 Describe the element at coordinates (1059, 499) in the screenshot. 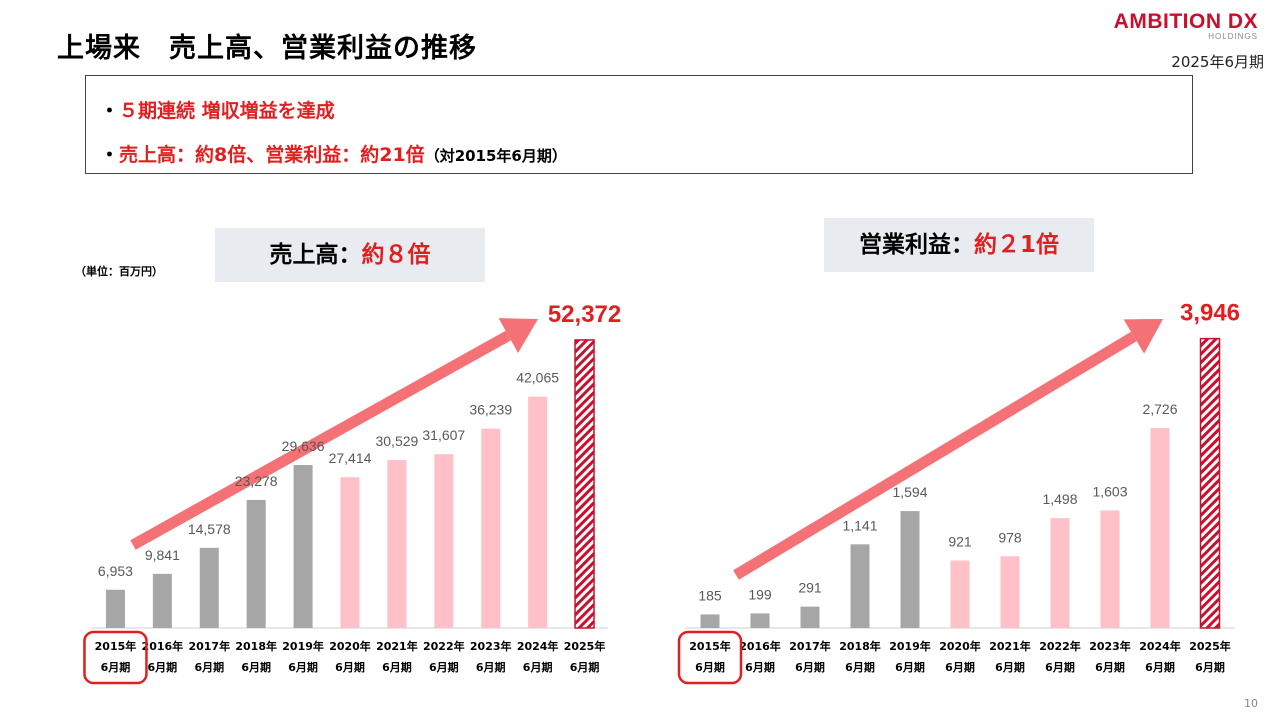

I see `profit-value-label: 1,498` at that location.